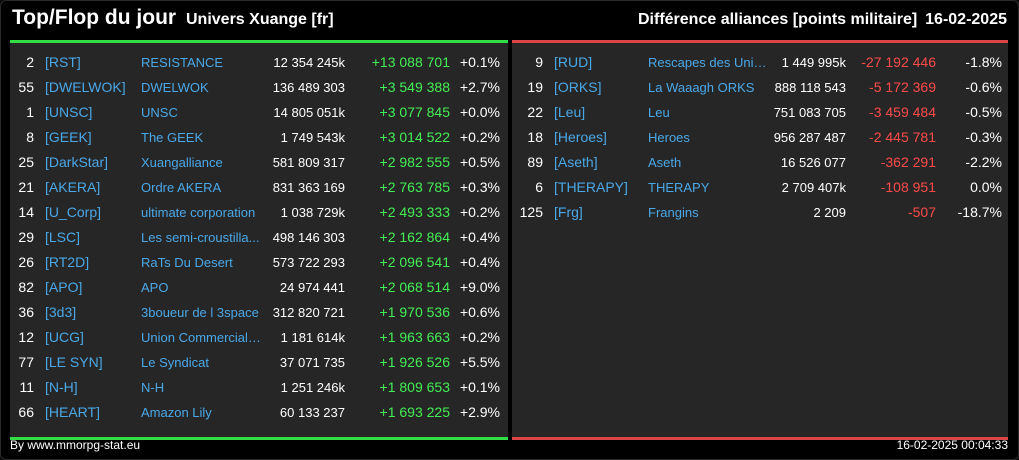 This screenshot has height=460, width=1019. What do you see at coordinates (829, 212) in the screenshot?
I see `alliance-points: 2 209` at bounding box center [829, 212].